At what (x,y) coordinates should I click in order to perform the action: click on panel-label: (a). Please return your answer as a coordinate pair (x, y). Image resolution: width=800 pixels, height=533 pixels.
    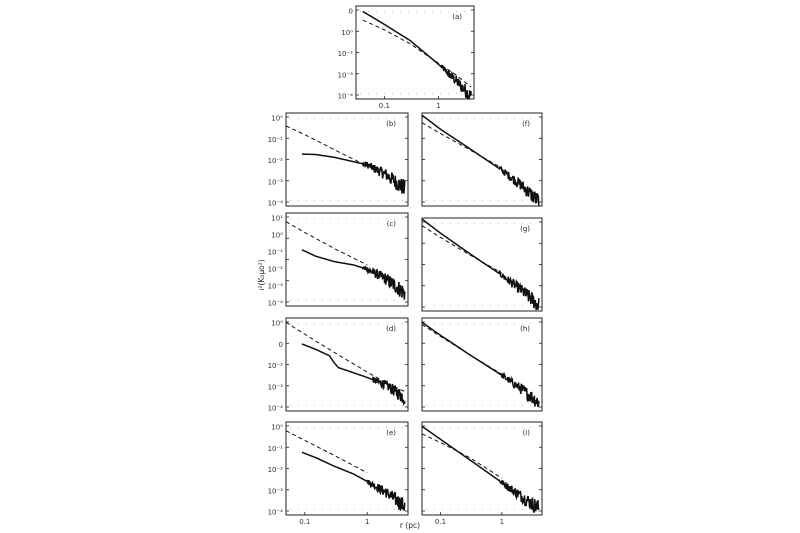
    Looking at the image, I should click on (457, 17).